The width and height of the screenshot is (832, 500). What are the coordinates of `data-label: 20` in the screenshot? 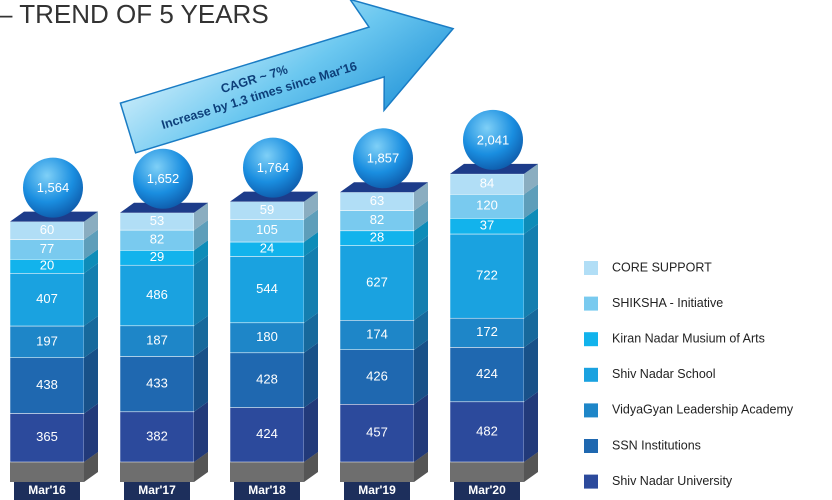 It's located at (47, 265).